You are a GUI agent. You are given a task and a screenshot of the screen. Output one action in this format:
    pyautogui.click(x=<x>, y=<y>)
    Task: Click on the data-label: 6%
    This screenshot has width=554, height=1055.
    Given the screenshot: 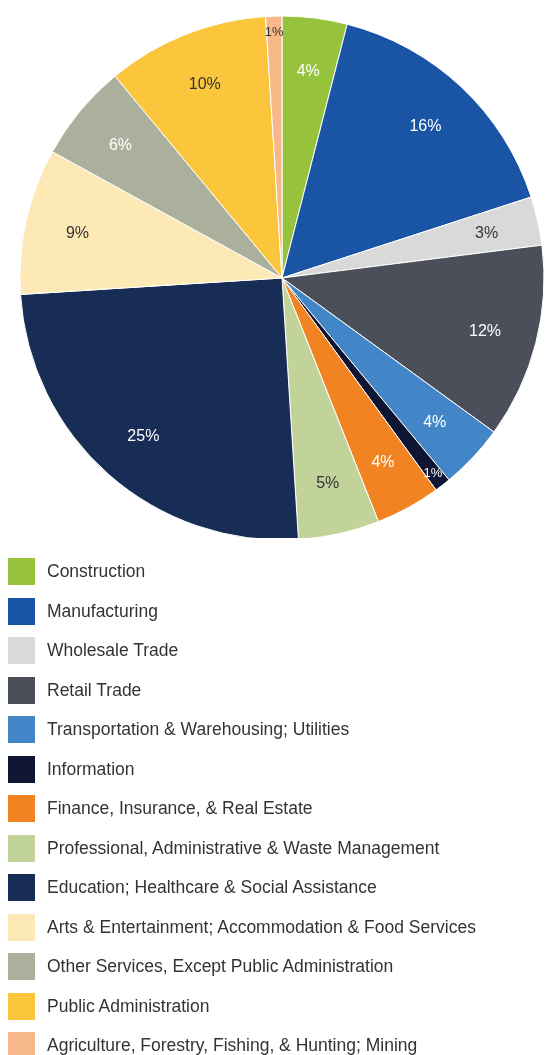 What is the action you would take?
    pyautogui.click(x=120, y=144)
    